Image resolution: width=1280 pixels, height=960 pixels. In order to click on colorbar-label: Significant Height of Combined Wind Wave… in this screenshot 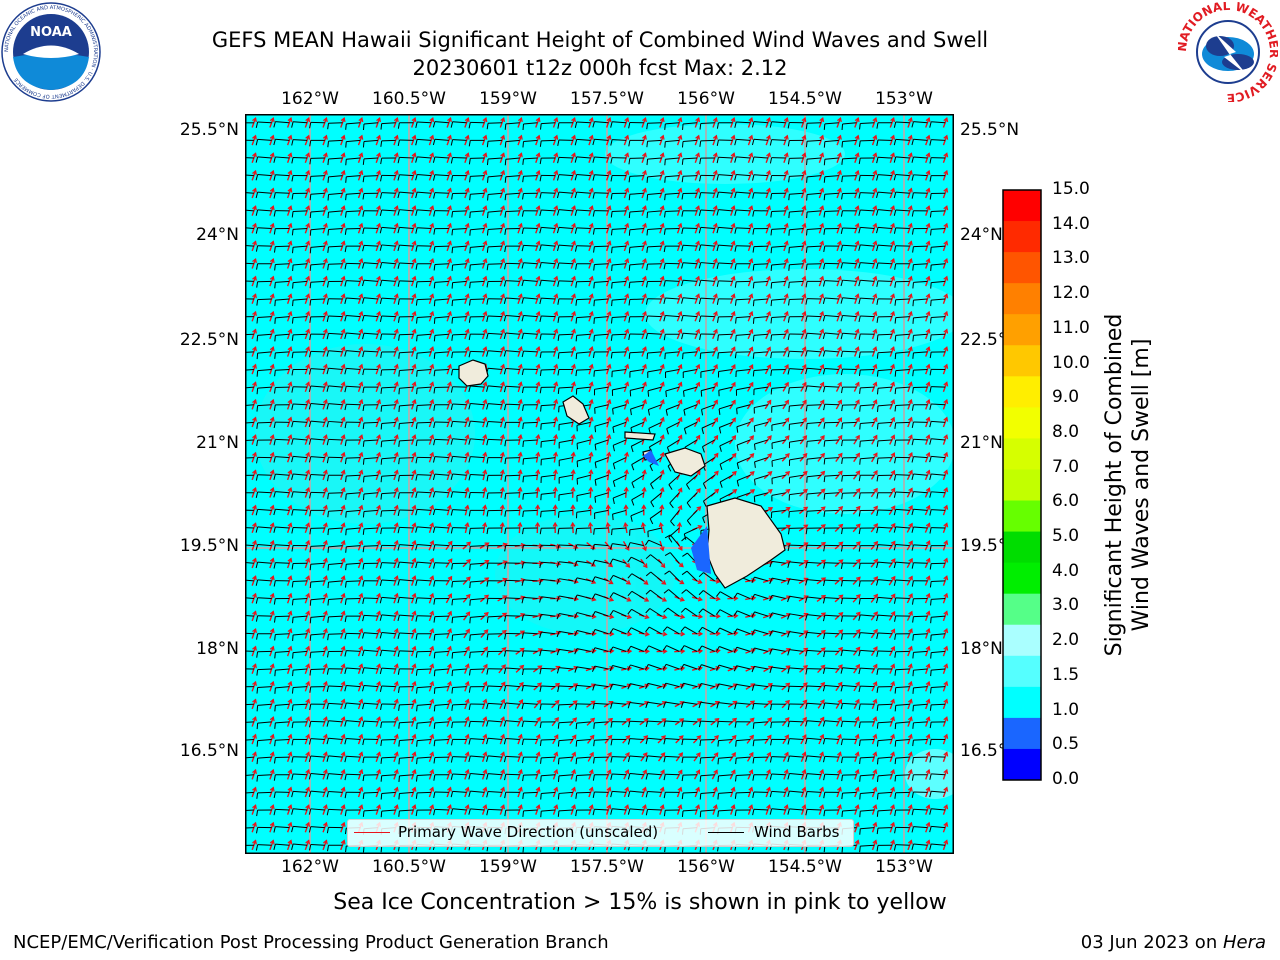, I will do `click(1128, 485)`.